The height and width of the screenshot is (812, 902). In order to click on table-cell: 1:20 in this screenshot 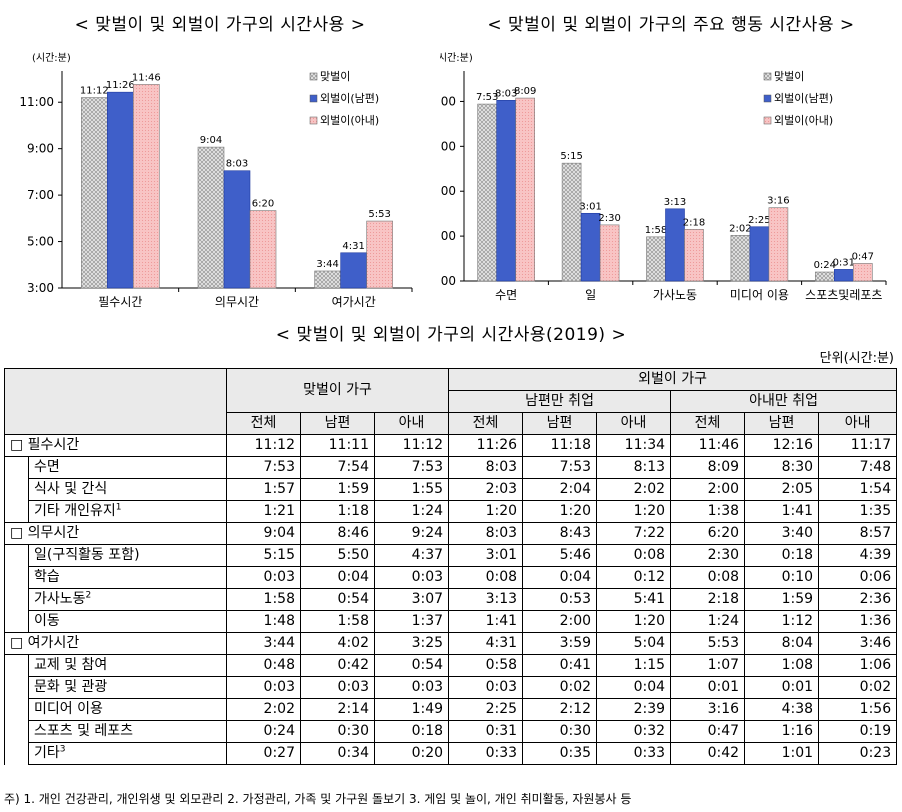, I will do `click(634, 621)`.